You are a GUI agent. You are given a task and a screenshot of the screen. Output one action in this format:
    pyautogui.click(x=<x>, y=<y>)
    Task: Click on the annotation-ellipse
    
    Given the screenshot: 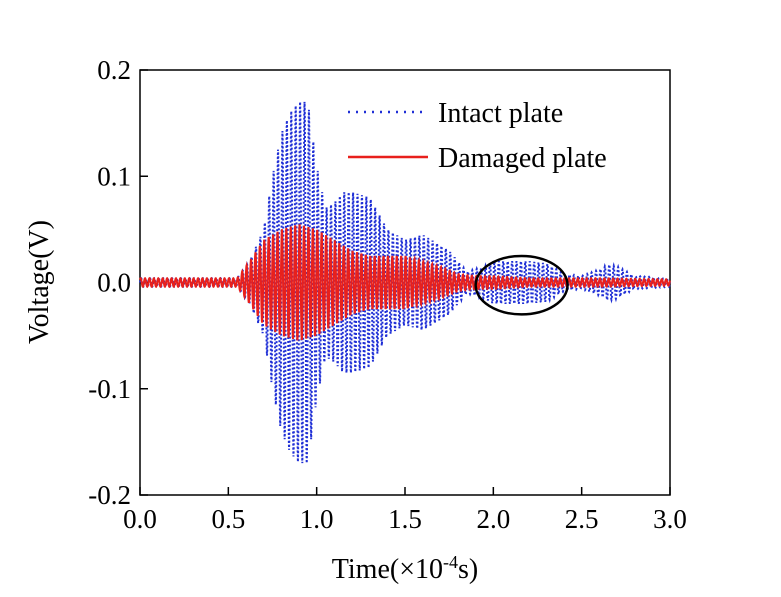 What is the action you would take?
    pyautogui.click(x=521, y=285)
    